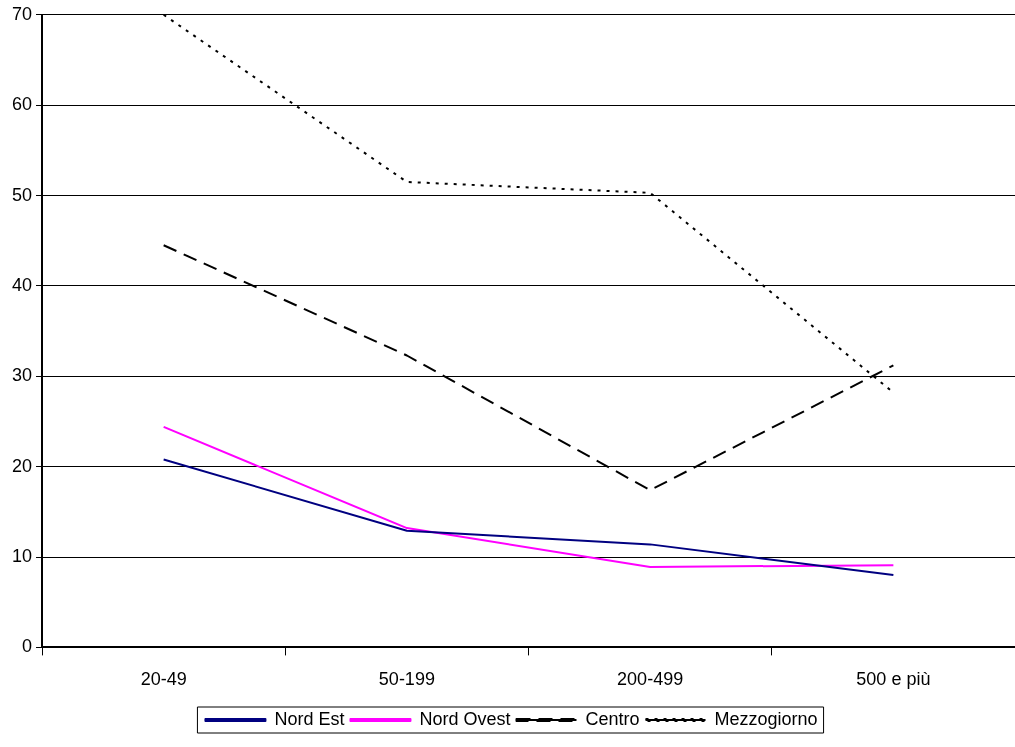 This screenshot has width=1015, height=747. I want to click on legend-label: Centro, so click(612, 718).